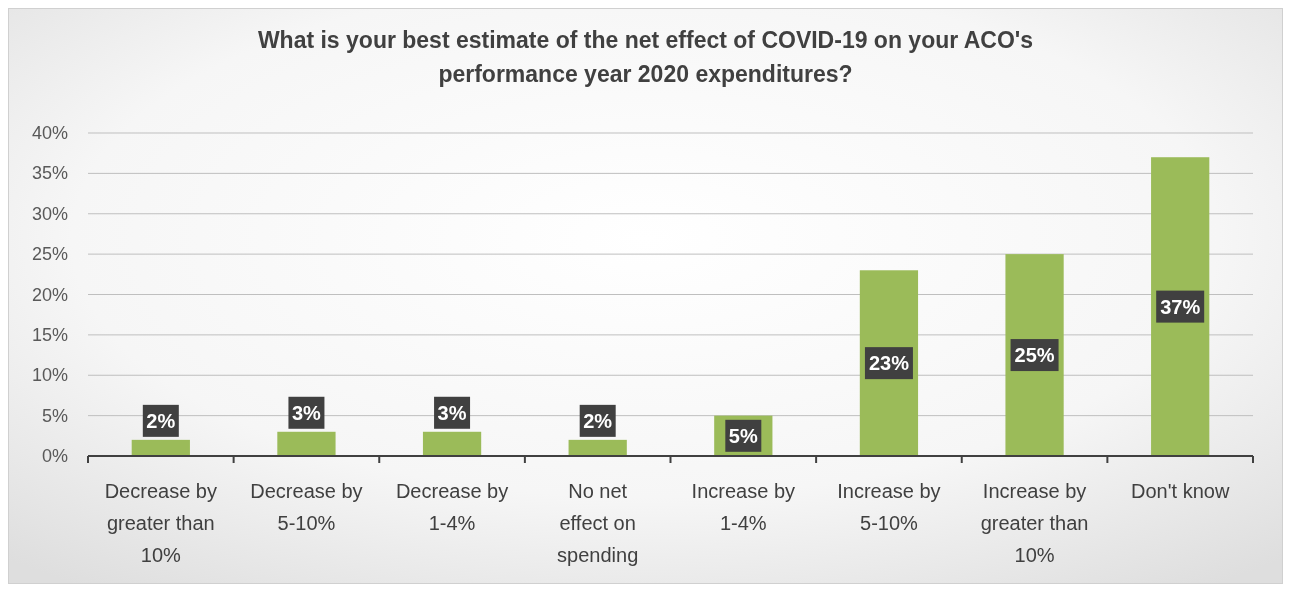  I want to click on x-tick-label: Increase by greater than 10%, so click(1034, 523).